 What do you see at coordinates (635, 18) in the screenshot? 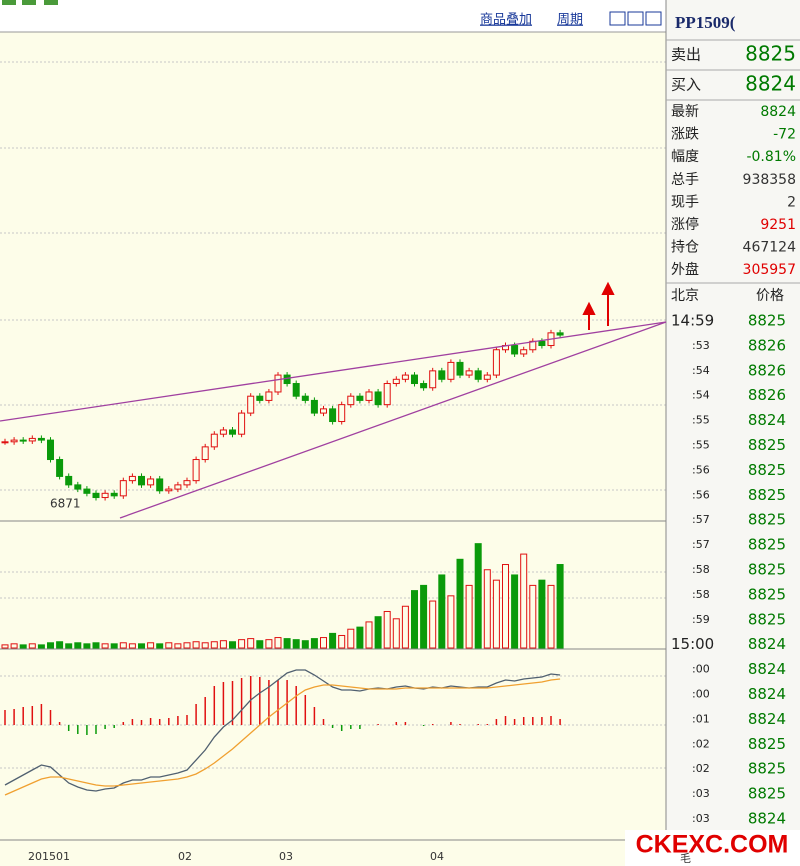
I see `zoom-buttons` at bounding box center [635, 18].